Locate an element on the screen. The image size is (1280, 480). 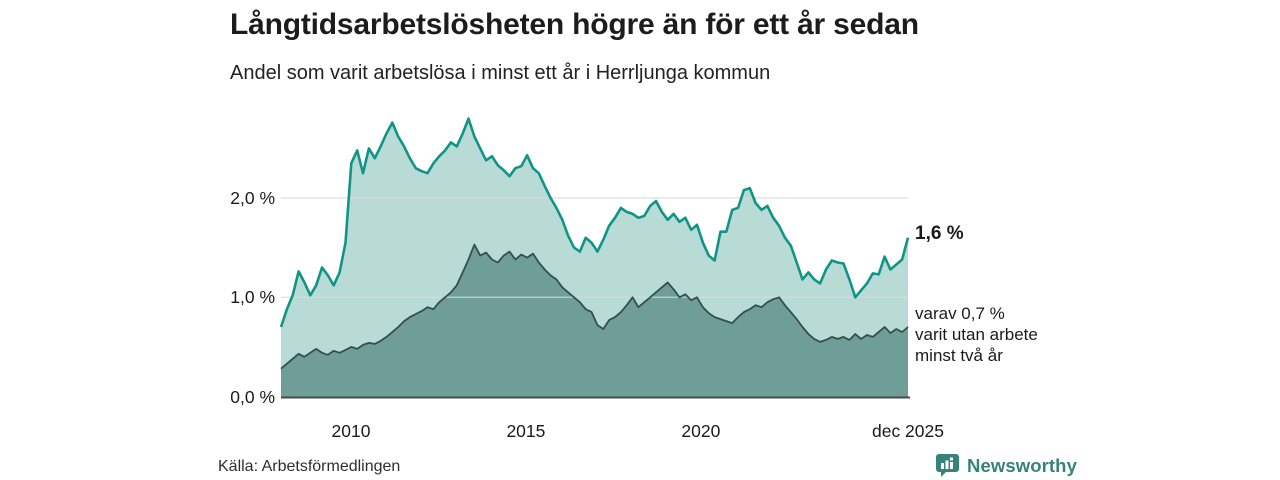
x-axis-tick-label: 2010 is located at coordinates (351, 431).